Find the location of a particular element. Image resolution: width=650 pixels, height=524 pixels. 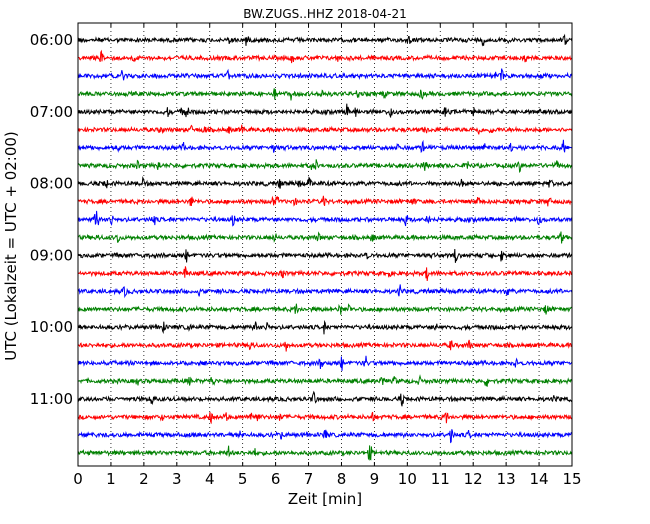

y-tick-label: 08:00 is located at coordinates (51, 184).